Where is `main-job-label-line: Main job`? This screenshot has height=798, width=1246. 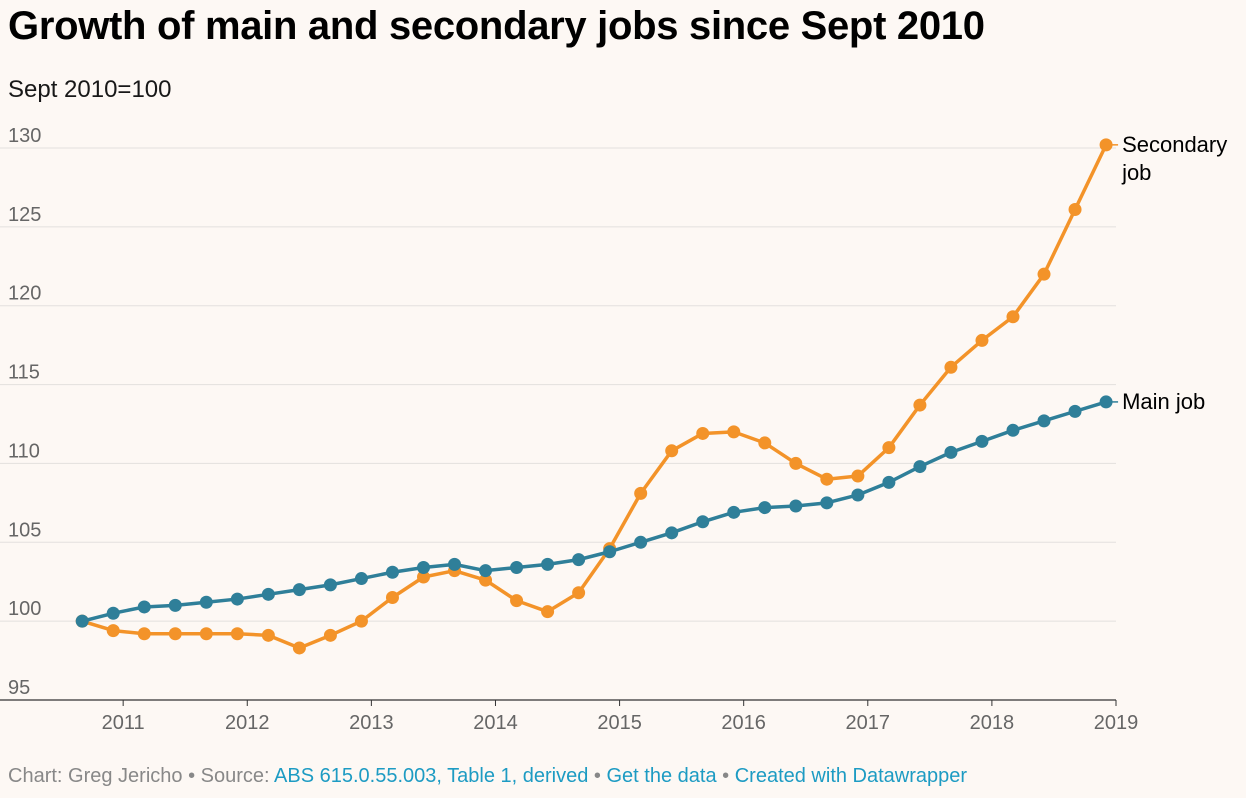 main-job-label-line: Main job is located at coordinates (1163, 401).